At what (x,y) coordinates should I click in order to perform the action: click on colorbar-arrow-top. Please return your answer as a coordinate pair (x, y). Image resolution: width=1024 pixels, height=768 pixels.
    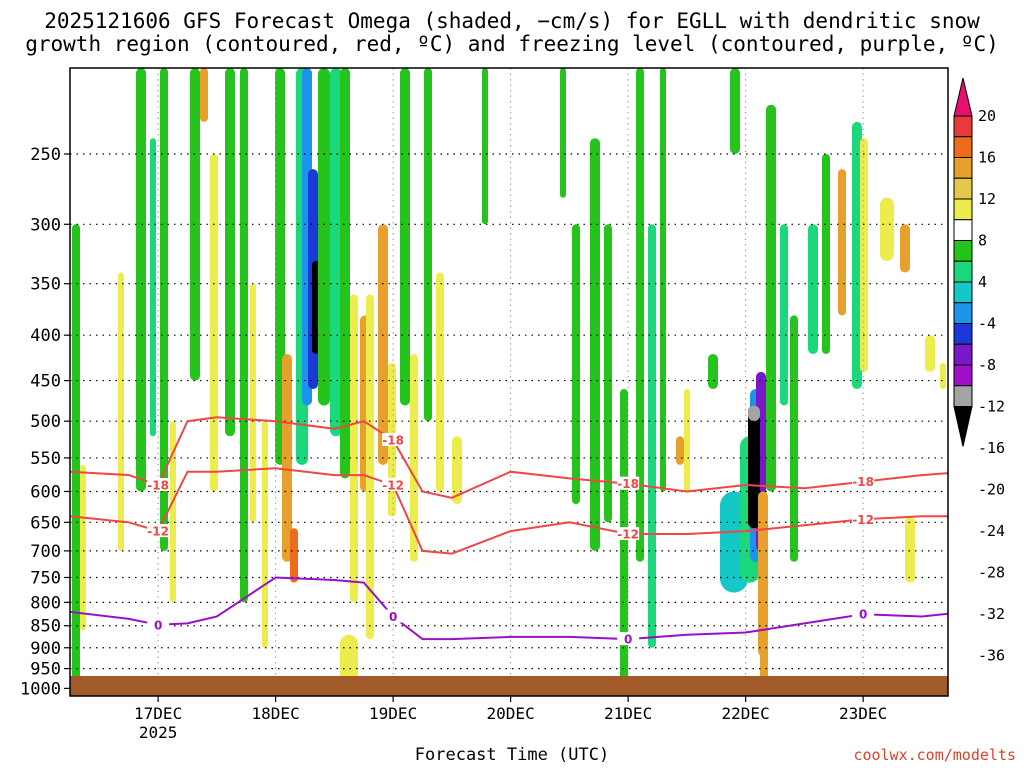
    Looking at the image, I should click on (963, 97).